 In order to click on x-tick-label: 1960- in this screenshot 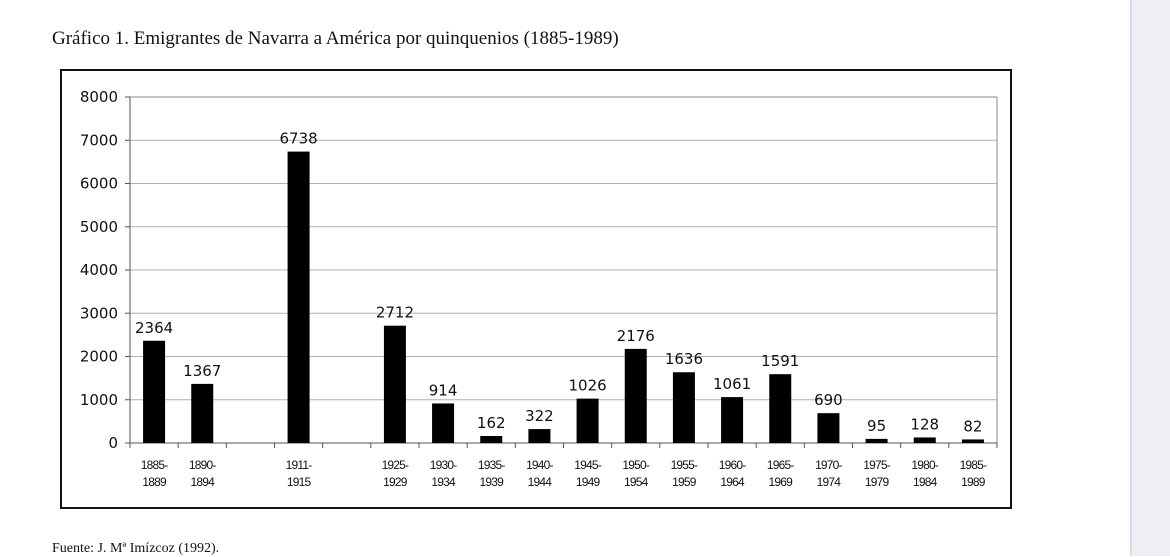, I will do `click(732, 465)`.